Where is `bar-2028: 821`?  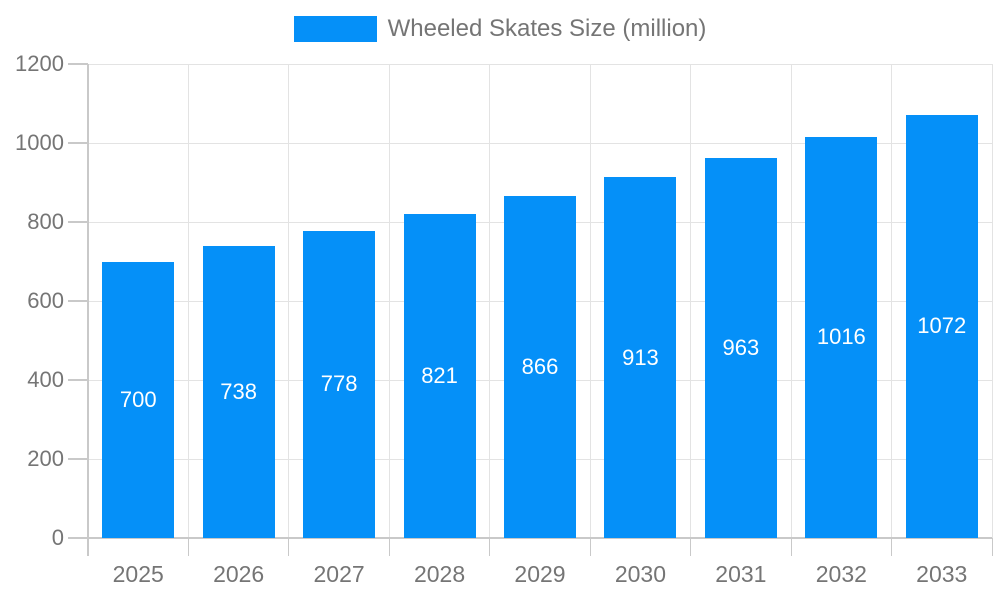 bar-2028: 821 is located at coordinates (439, 375).